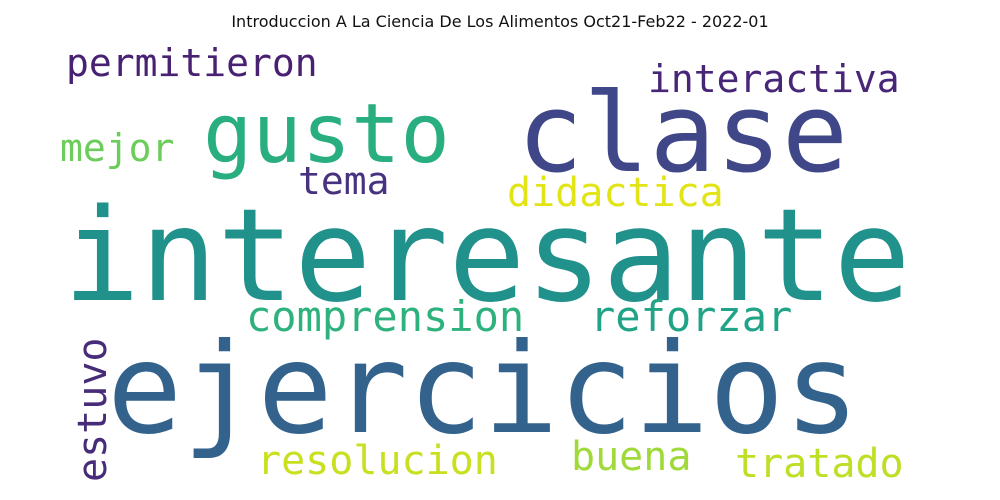 The width and height of the screenshot is (1000, 500). I want to click on word-interactiva: interactiva, so click(774, 79).